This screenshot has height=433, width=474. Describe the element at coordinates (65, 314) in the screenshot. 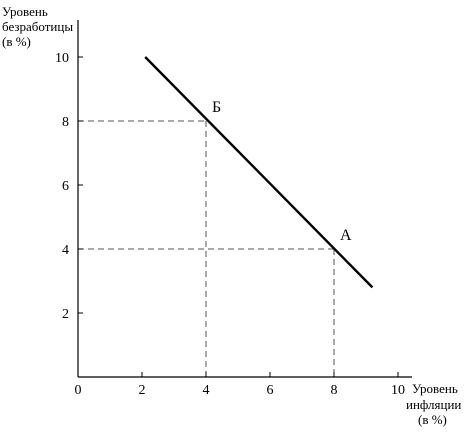

I see `y-tick-label-2: 2` at that location.